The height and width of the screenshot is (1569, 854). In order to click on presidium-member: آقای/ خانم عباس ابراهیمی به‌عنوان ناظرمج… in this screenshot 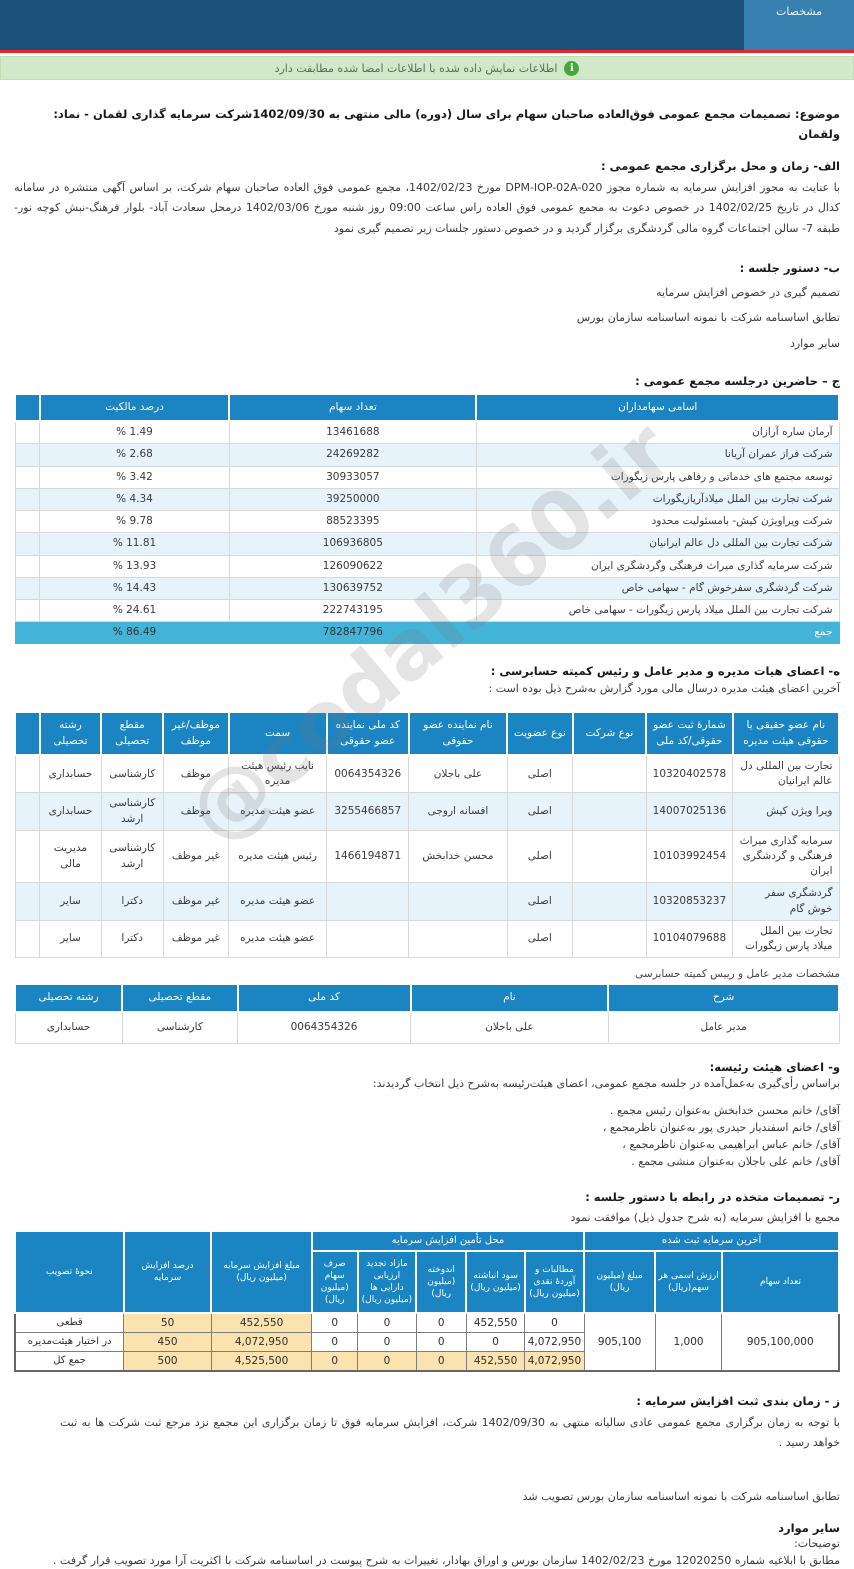, I will do `click(731, 1145)`.